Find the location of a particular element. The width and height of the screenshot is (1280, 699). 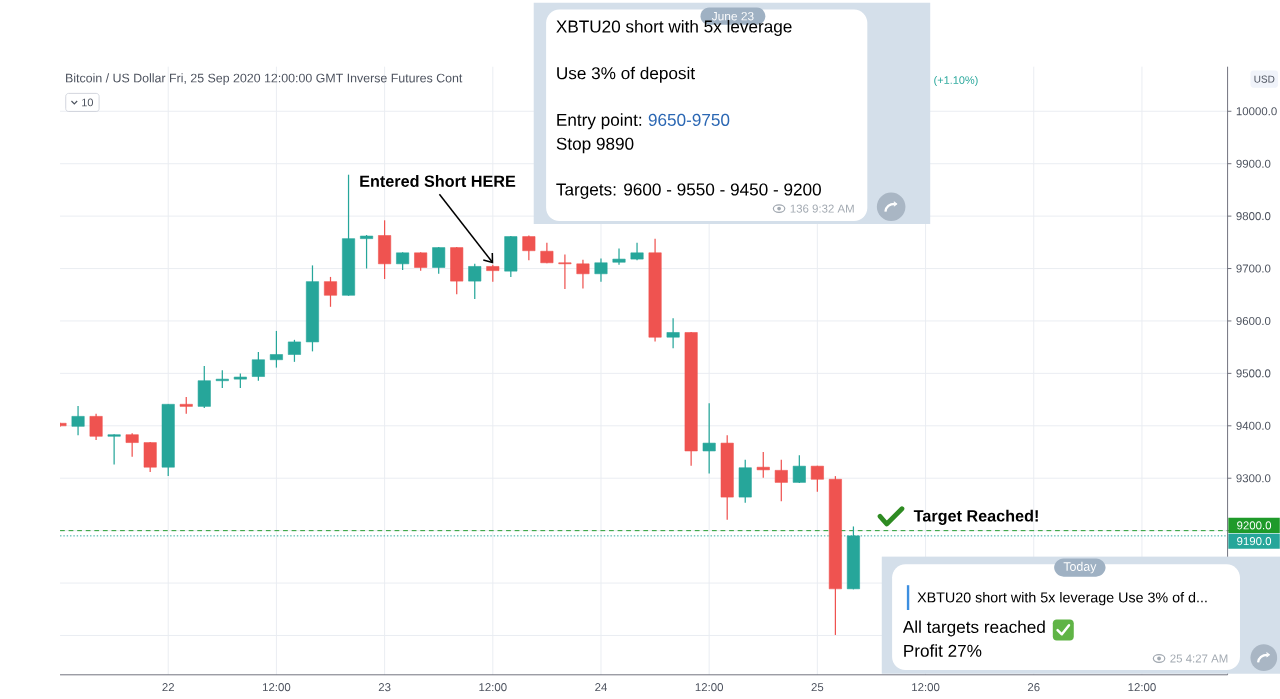

ref-line-label: 9190.0 is located at coordinates (1254, 541).